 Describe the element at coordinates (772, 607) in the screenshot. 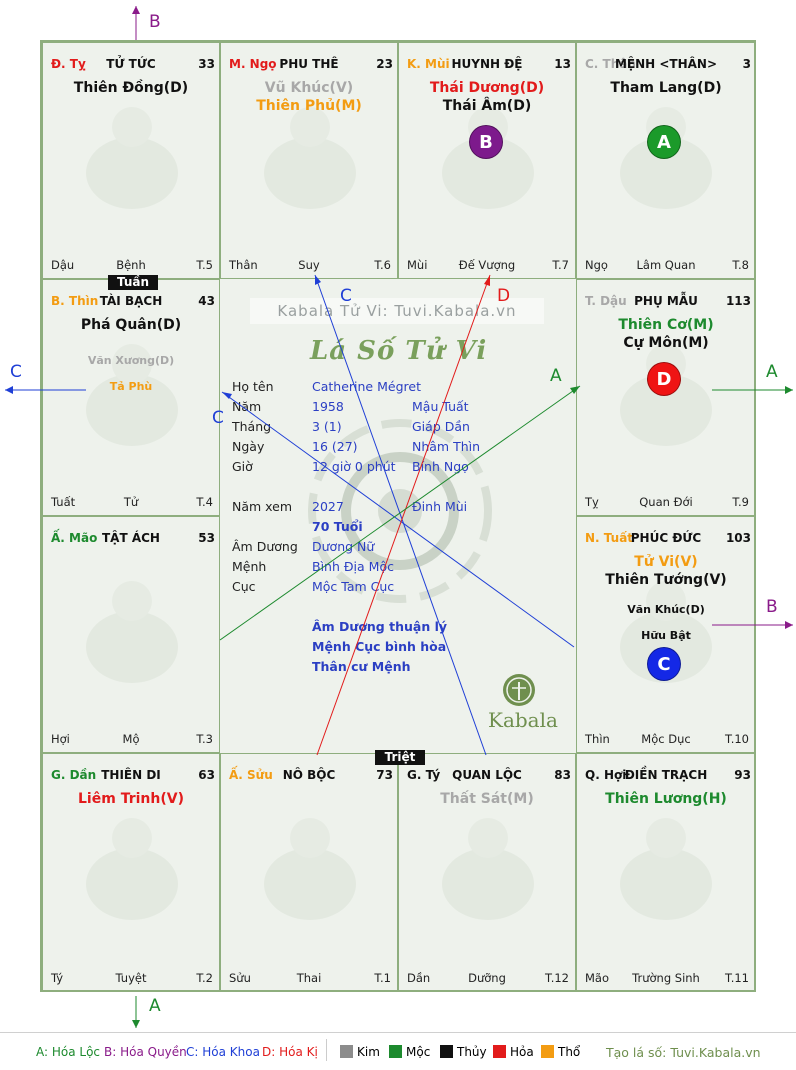

I see `arrow-label-b-right: B` at that location.